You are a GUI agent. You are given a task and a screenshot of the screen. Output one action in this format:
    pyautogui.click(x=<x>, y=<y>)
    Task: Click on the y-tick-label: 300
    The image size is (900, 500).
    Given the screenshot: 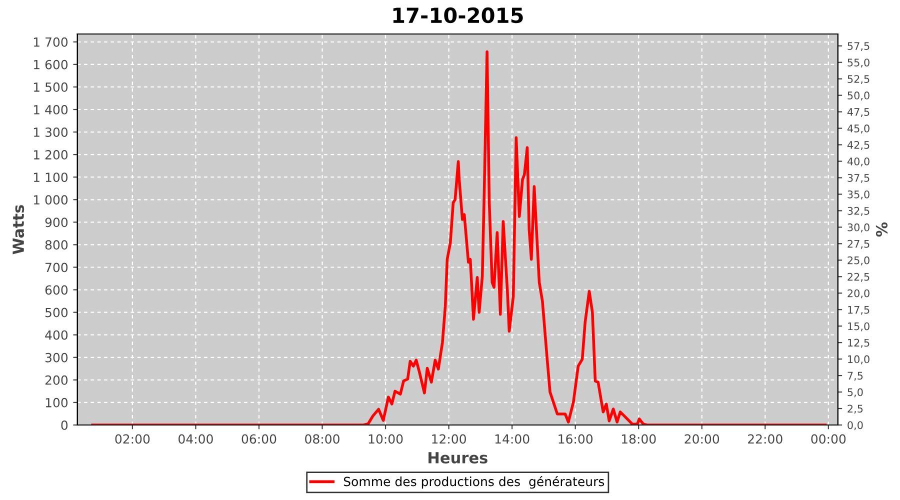 What is the action you would take?
    pyautogui.click(x=56, y=357)
    